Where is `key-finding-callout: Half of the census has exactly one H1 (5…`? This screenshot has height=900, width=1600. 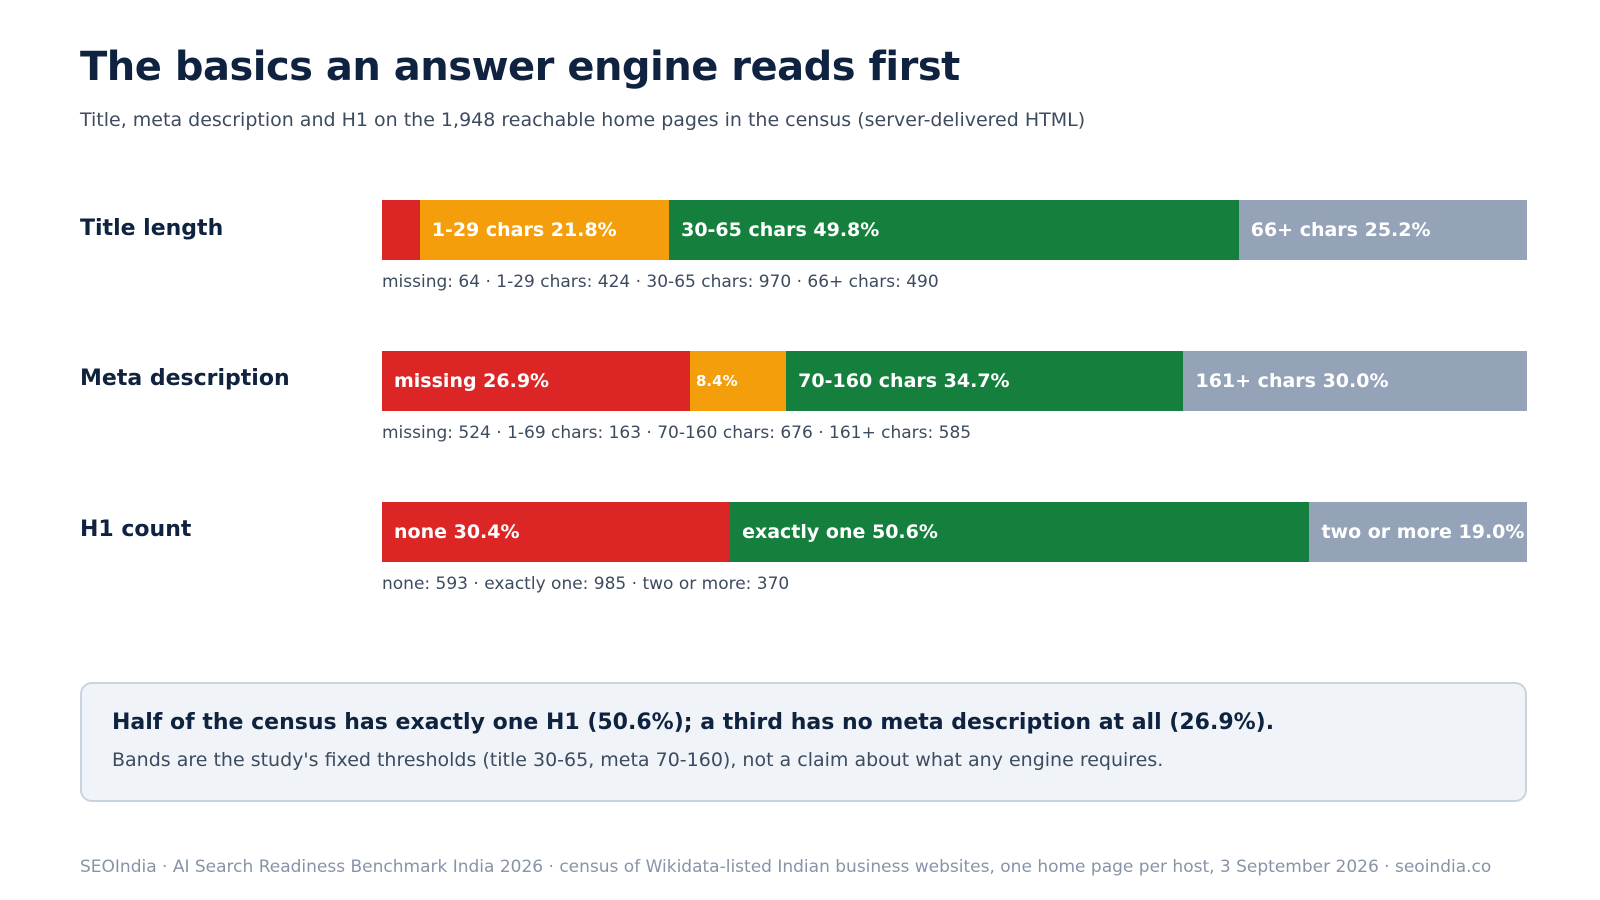 key-finding-callout: Half of the census has exactly one H1 (5… is located at coordinates (803, 742).